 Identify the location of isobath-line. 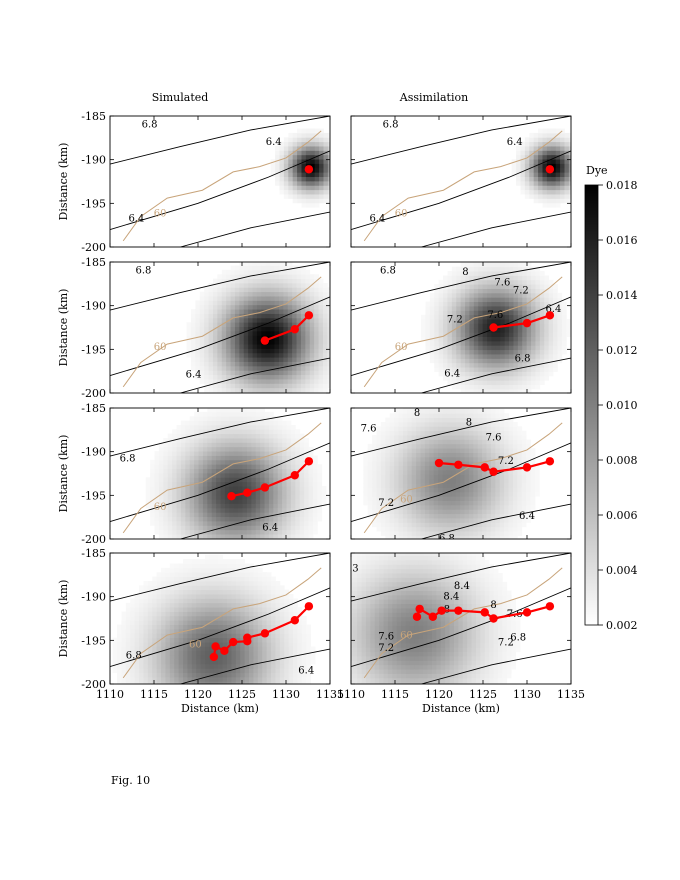
(222, 332).